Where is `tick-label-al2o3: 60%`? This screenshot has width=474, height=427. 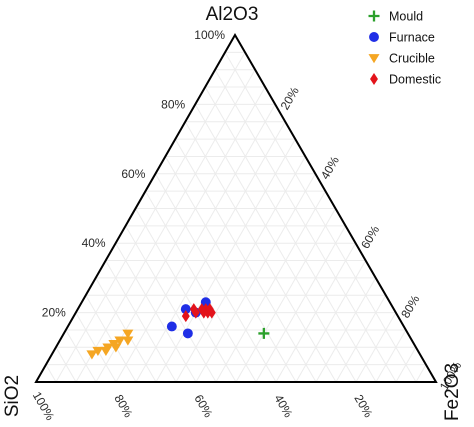
tick-label-al2o3: 60% is located at coordinates (133, 174).